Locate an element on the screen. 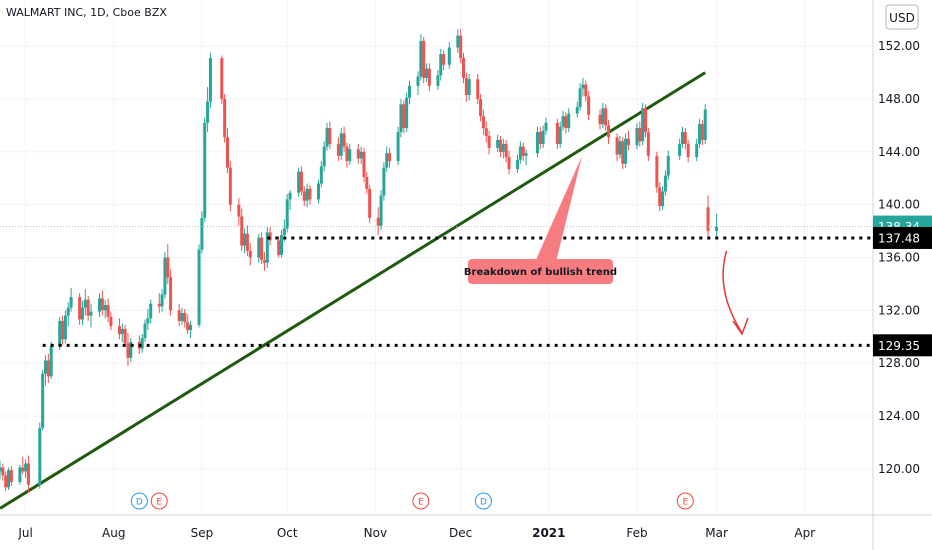  time-axis: Jul Aug Sep Oct Nov Dec 2021 Feb Mar Apr is located at coordinates (416, 533).